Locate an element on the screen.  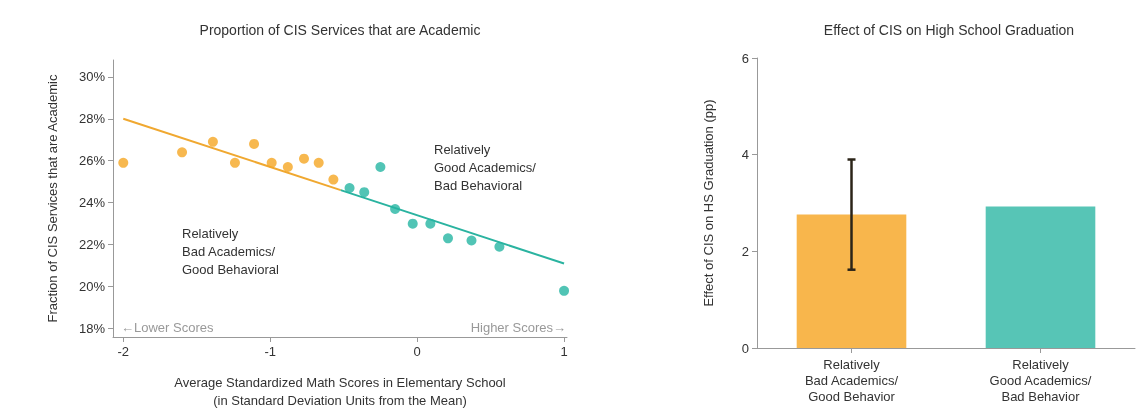
x-tick-label: Relatively Bad Academics/ Good Behavior is located at coordinates (851, 380).